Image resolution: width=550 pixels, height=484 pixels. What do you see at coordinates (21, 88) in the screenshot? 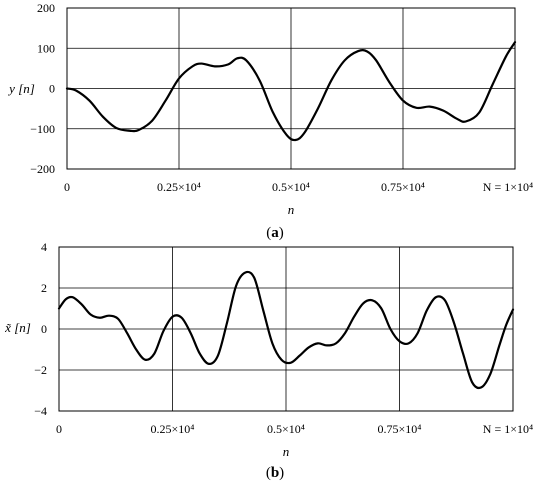
I see `y-axis-label-a: y [n]` at bounding box center [21, 88].